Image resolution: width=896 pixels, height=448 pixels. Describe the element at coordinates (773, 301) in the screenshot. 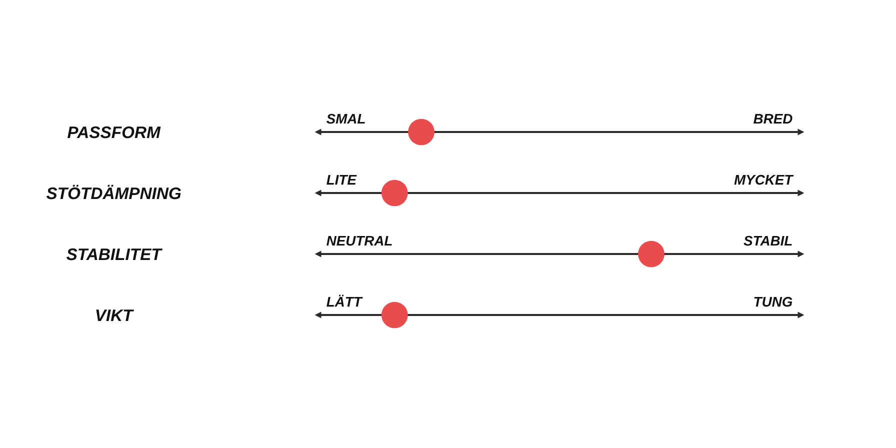

I see `text: TUNG` at that location.